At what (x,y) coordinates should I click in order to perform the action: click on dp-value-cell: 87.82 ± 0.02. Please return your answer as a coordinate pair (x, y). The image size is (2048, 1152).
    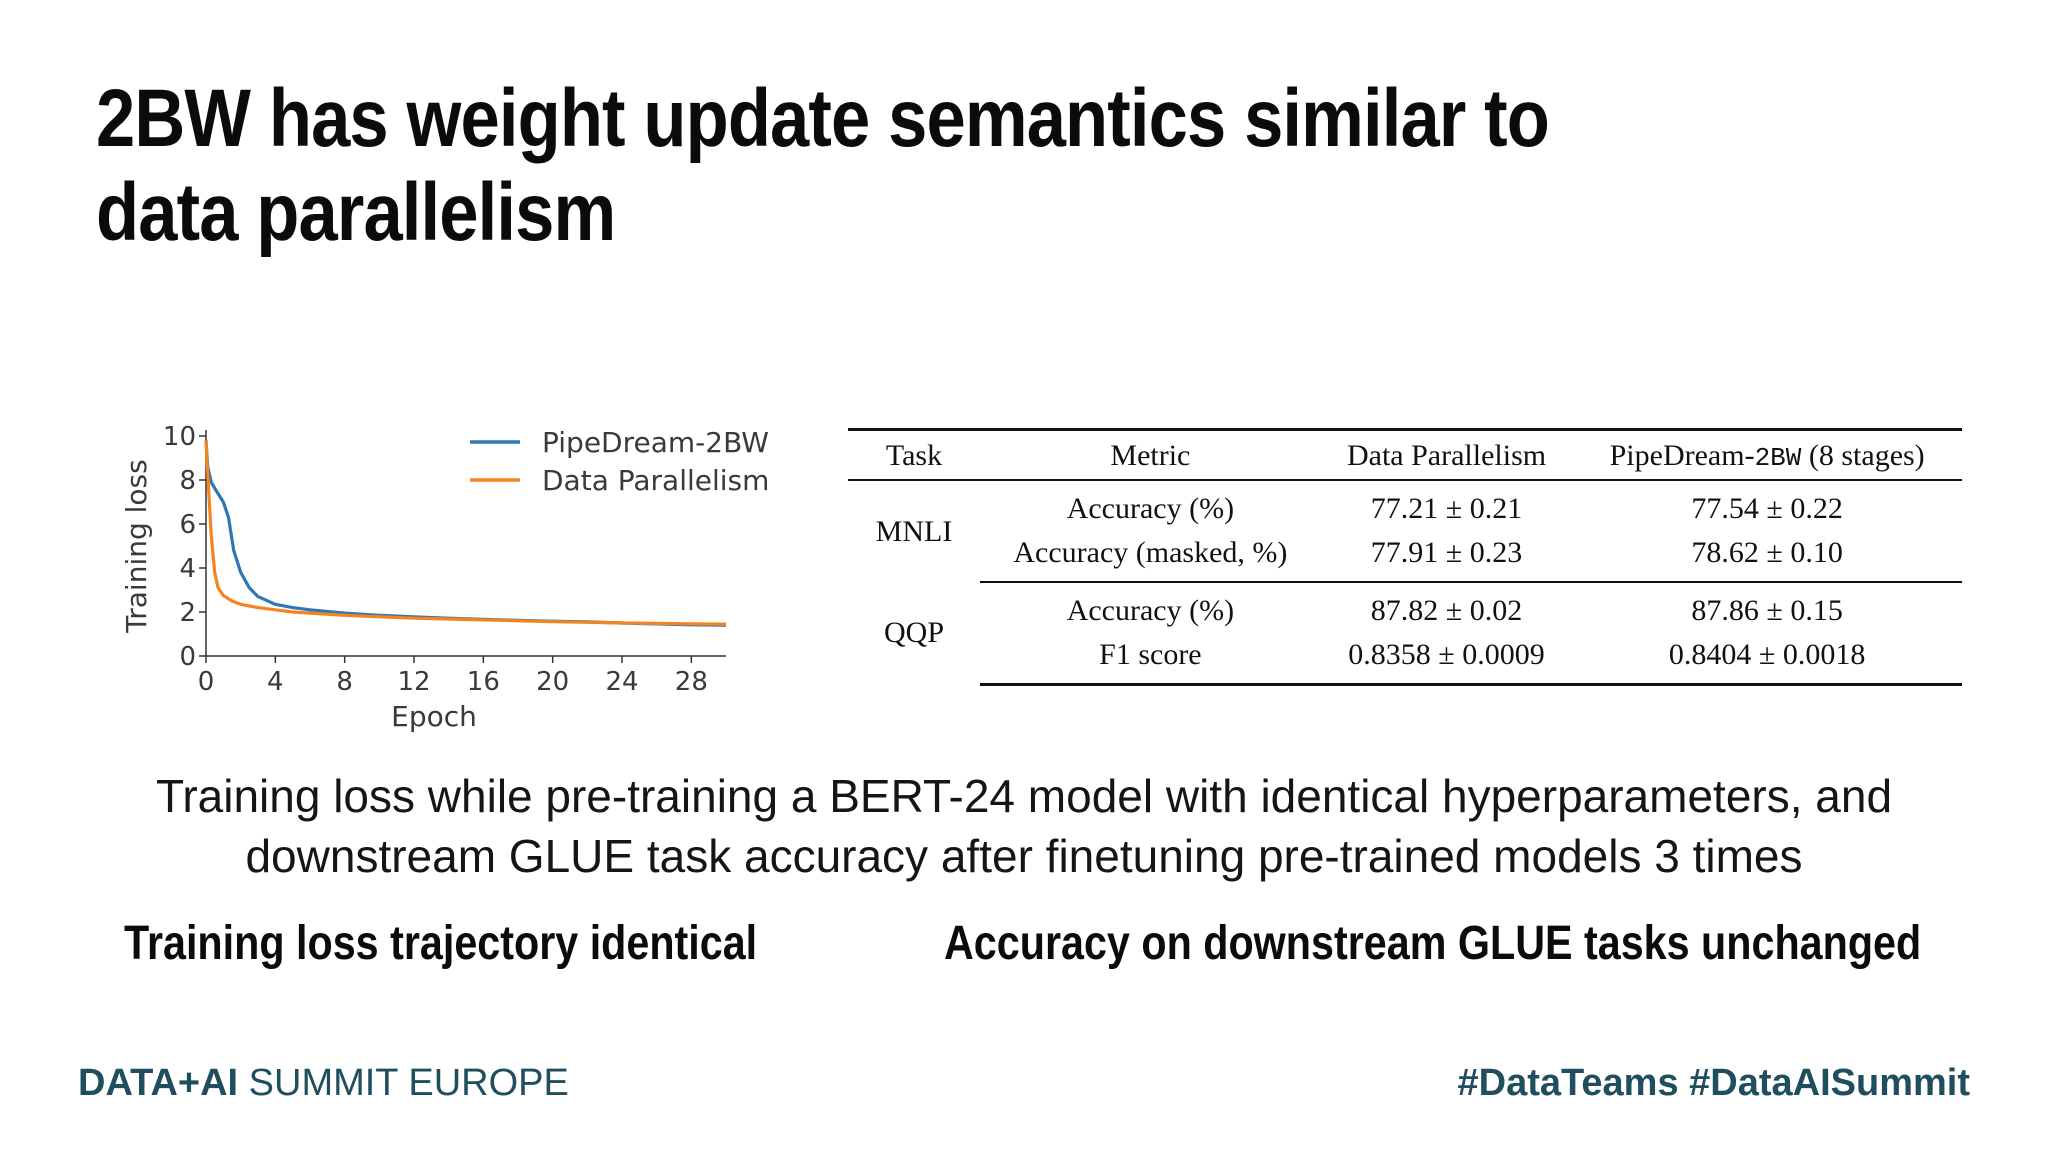
    Looking at the image, I should click on (1446, 610).